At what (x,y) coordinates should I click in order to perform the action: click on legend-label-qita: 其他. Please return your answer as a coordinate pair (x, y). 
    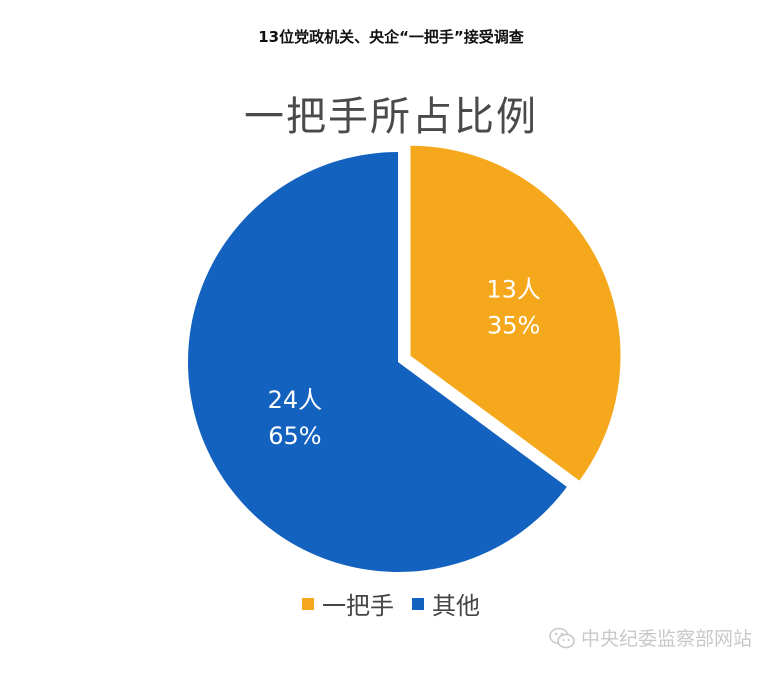
    Looking at the image, I should click on (456, 606).